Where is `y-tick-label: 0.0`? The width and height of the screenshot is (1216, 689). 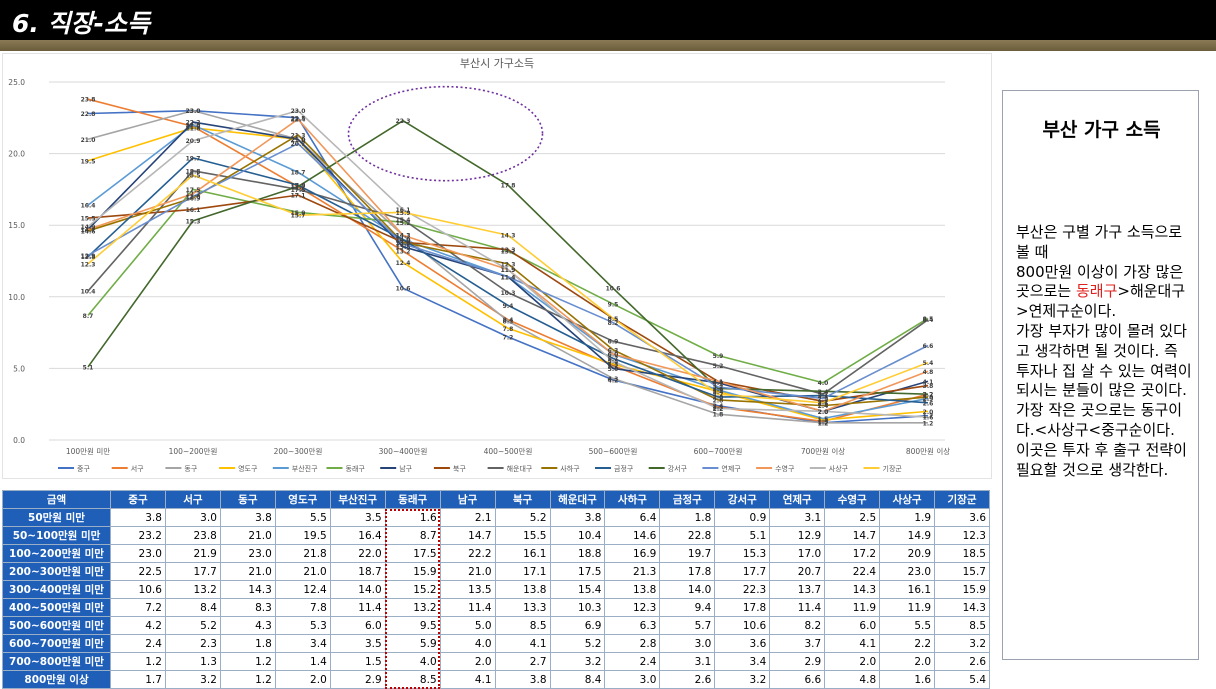
y-tick-label: 0.0 is located at coordinates (19, 440).